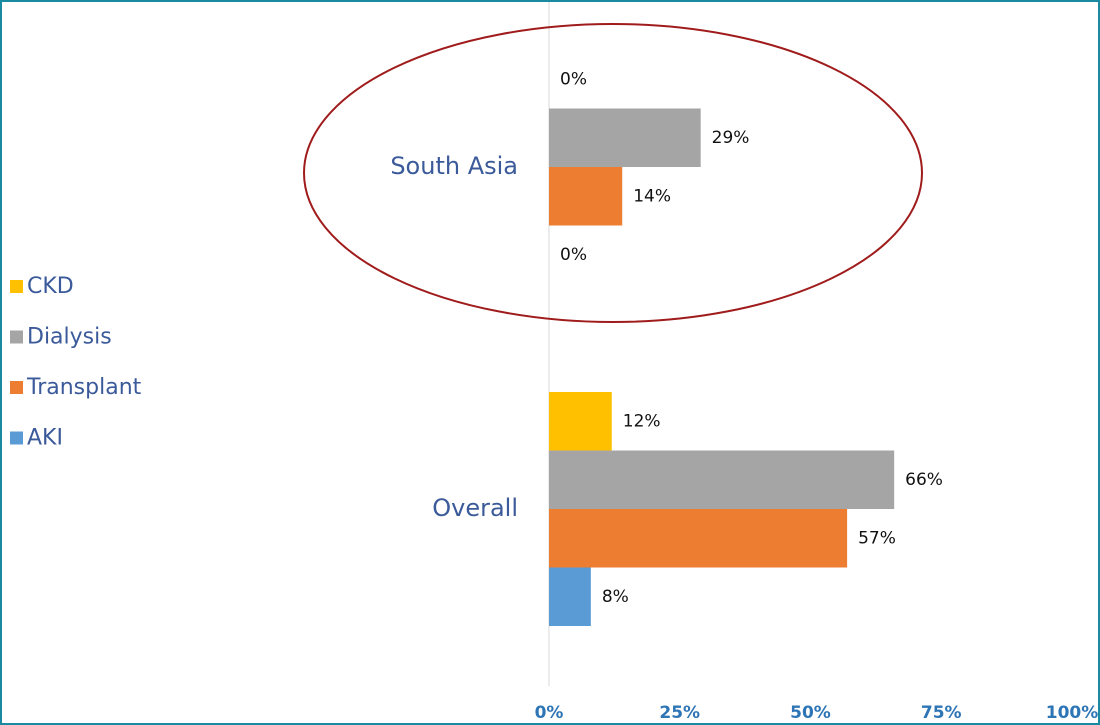  What do you see at coordinates (731, 138) in the screenshot?
I see `value-label: 29%` at bounding box center [731, 138].